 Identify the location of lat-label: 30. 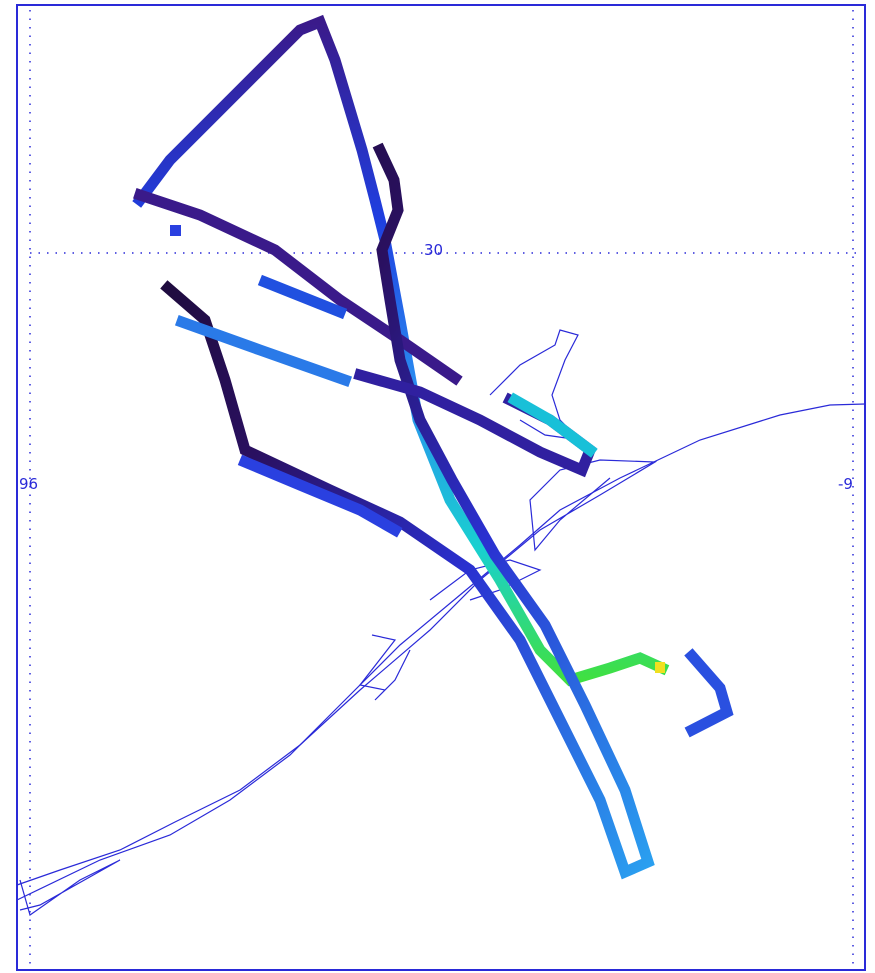
(433, 250).